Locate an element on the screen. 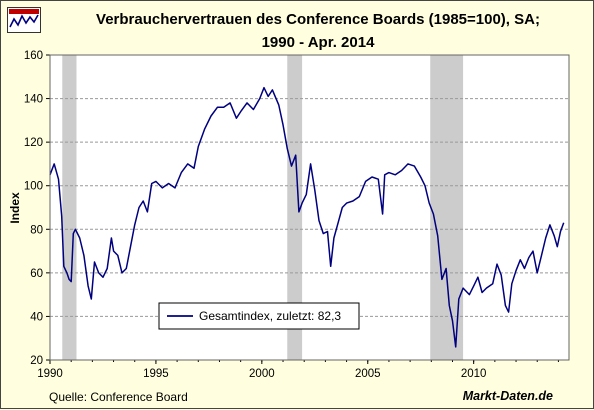  y-axis-label: Index is located at coordinates (15, 208).